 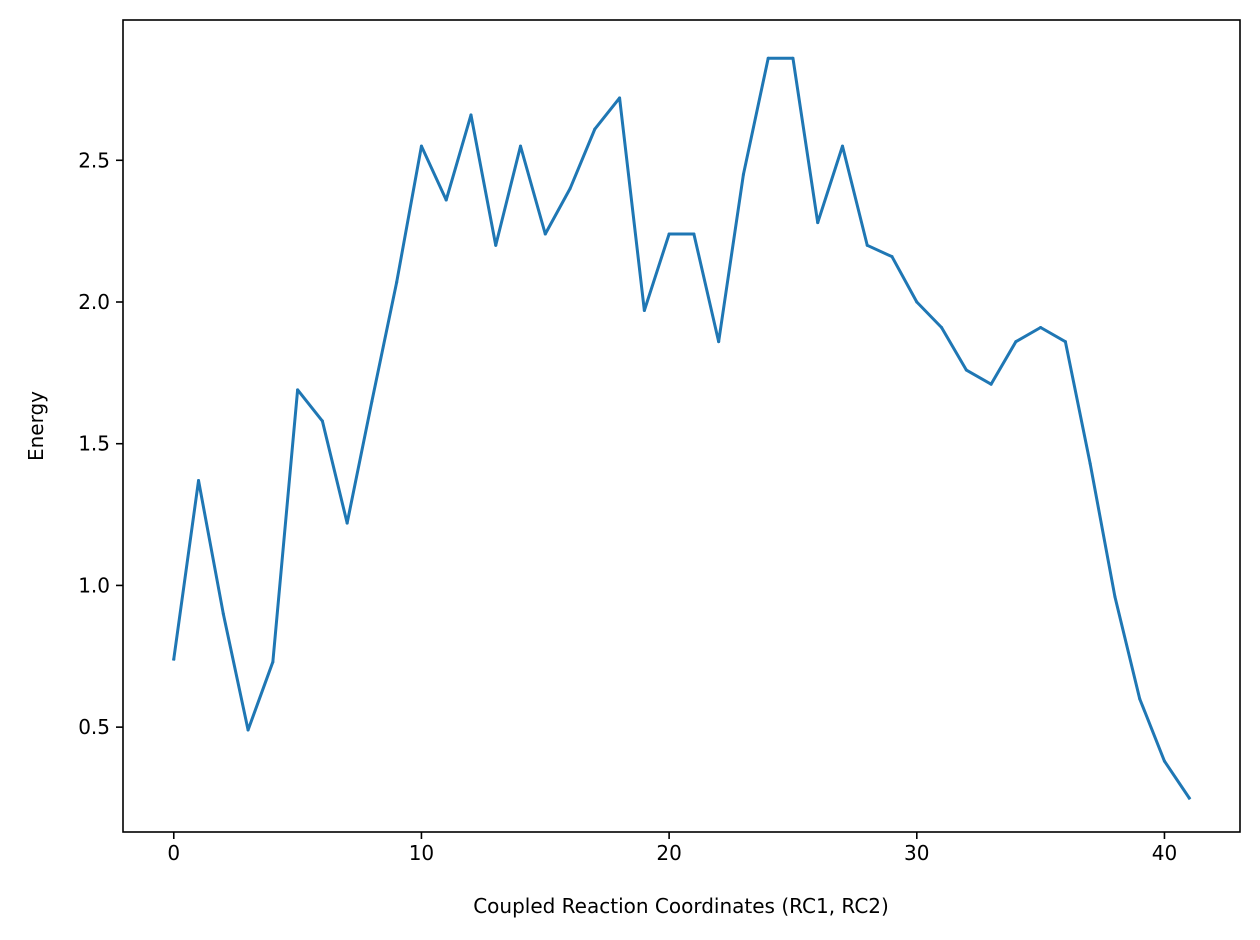 What do you see at coordinates (94, 444) in the screenshot?
I see `y-tick-label: 1.5` at bounding box center [94, 444].